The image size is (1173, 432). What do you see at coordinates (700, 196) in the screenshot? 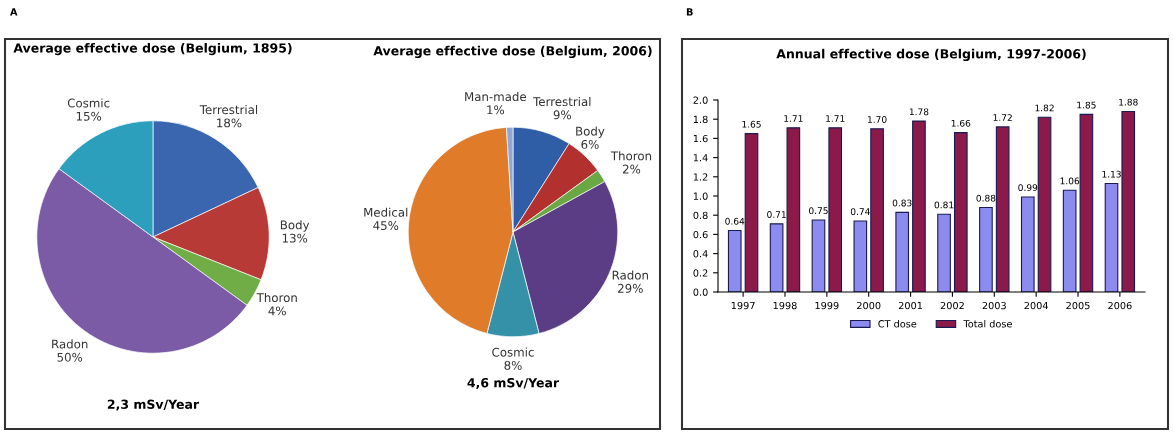
I see `y-tick-label: 1.0` at bounding box center [700, 196].